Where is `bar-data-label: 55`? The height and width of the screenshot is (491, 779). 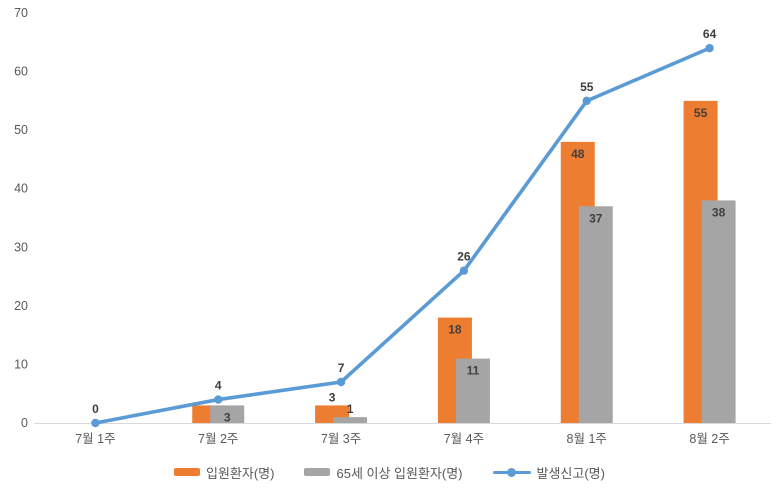
bar-data-label: 55 is located at coordinates (701, 113).